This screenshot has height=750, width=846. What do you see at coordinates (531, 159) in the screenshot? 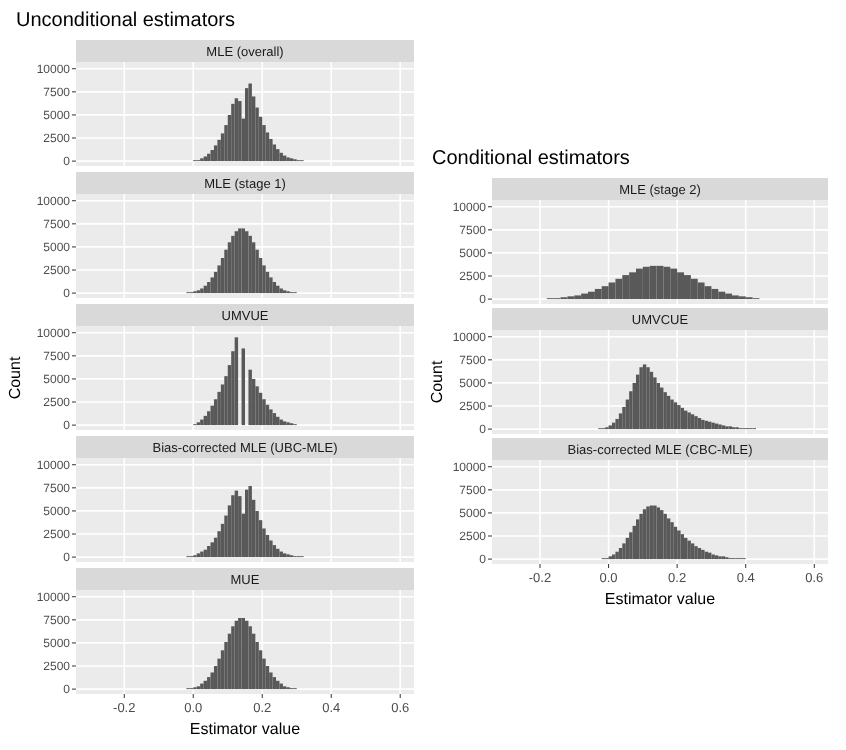
I see `chart-title: Conditional estimators` at bounding box center [531, 159].